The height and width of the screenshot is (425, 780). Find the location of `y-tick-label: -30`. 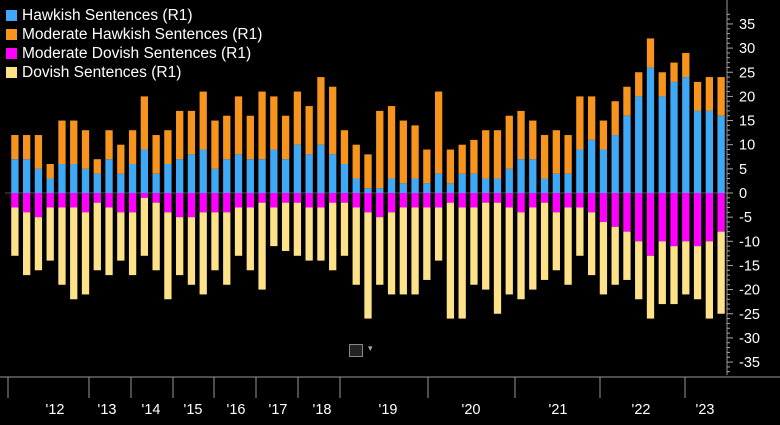

y-tick-label: -30 is located at coordinates (749, 339).